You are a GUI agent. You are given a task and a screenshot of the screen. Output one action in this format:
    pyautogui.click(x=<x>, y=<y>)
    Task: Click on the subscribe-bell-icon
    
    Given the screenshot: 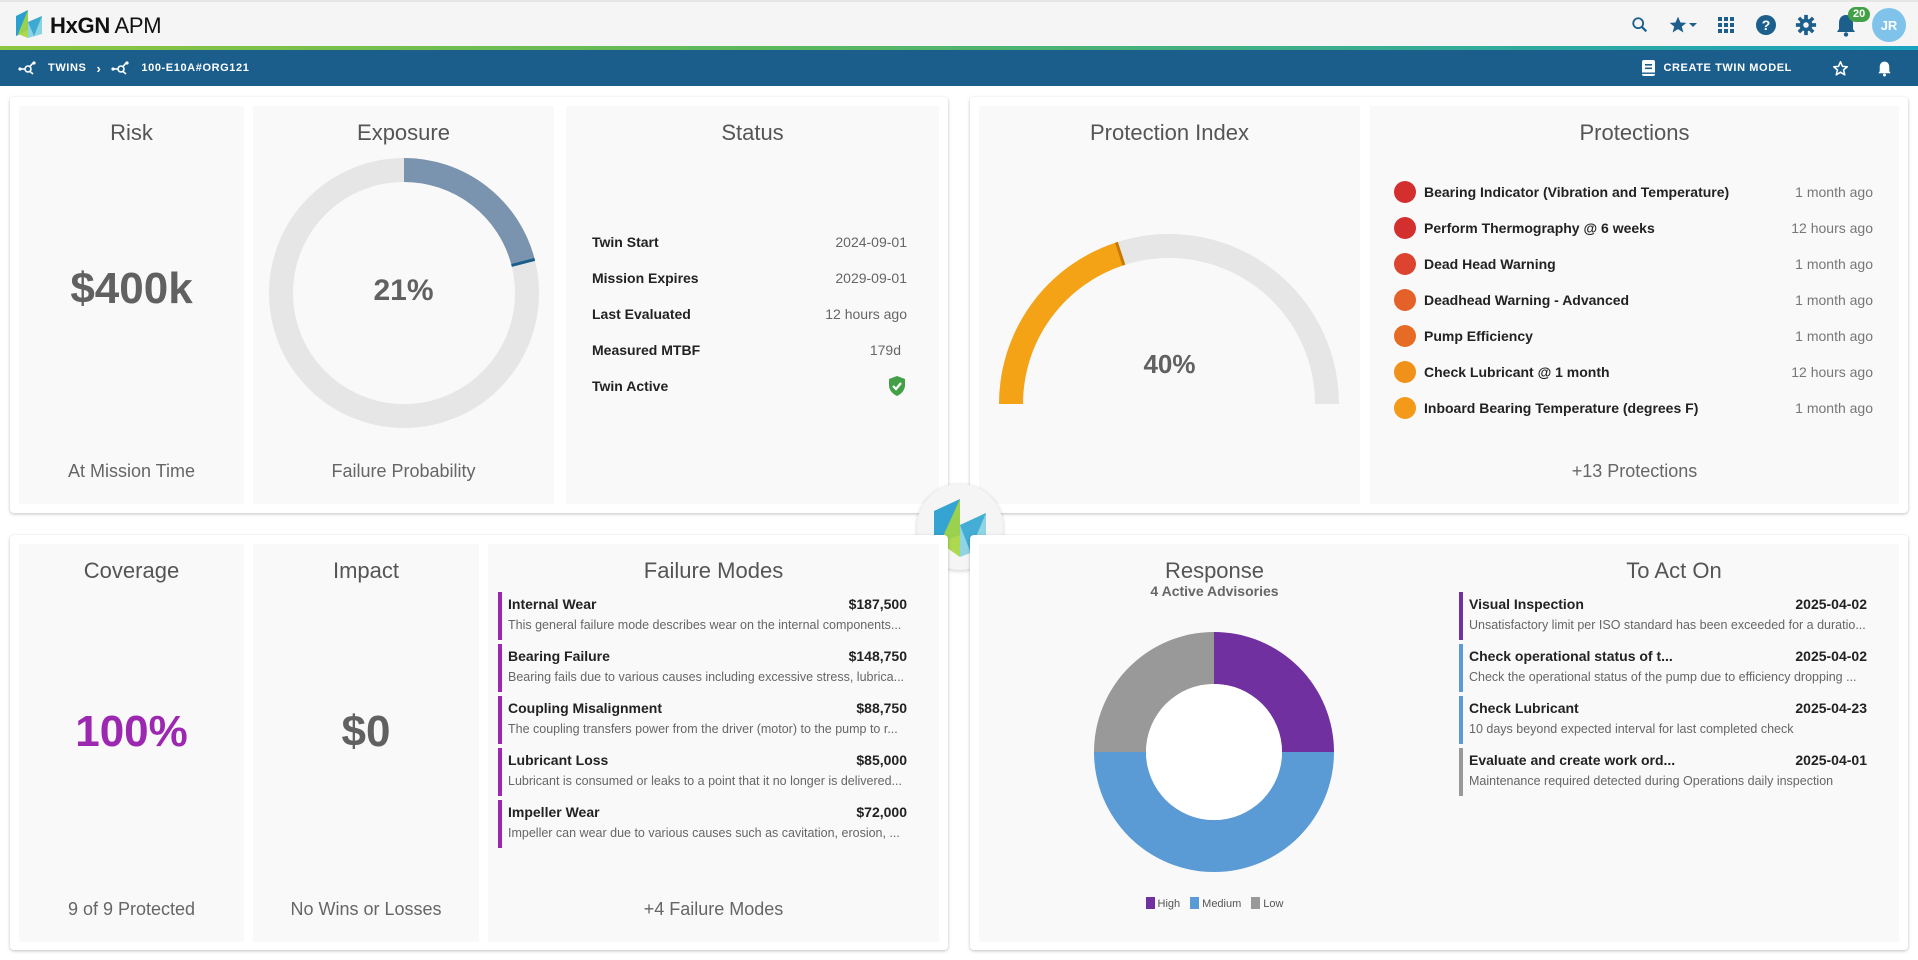 What is the action you would take?
    pyautogui.click(x=1884, y=68)
    